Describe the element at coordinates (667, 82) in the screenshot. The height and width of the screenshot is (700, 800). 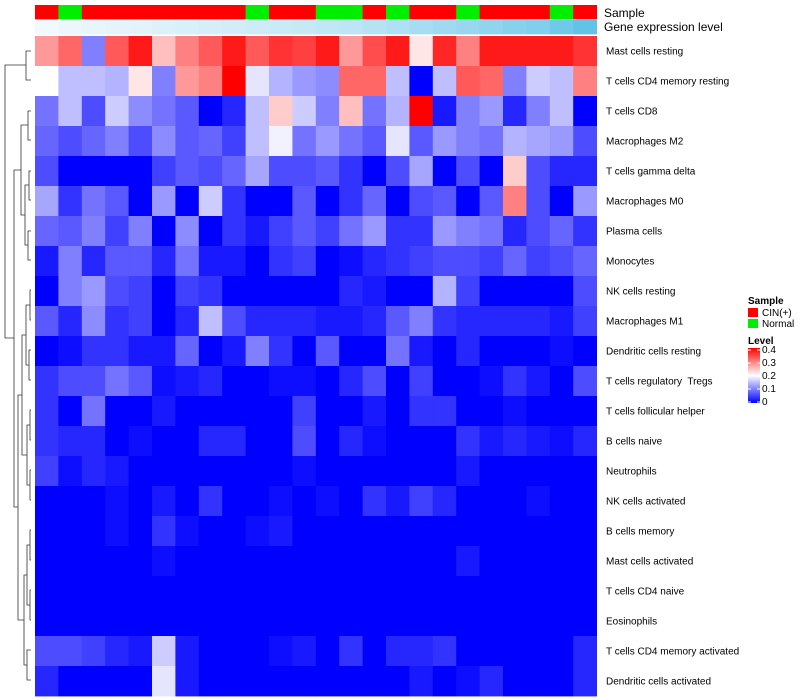
I see `row-label: T cells CD4 memory resting` at that location.